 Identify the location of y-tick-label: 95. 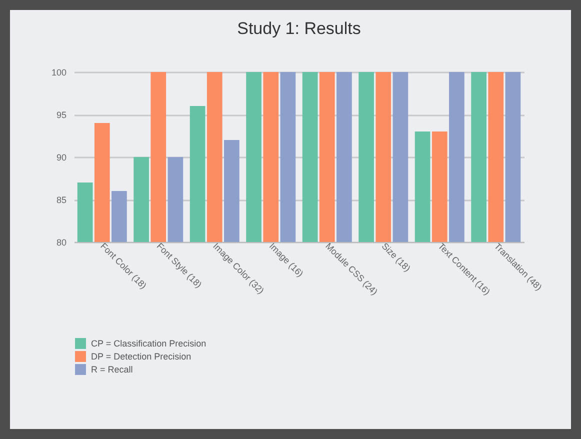
(61, 115).